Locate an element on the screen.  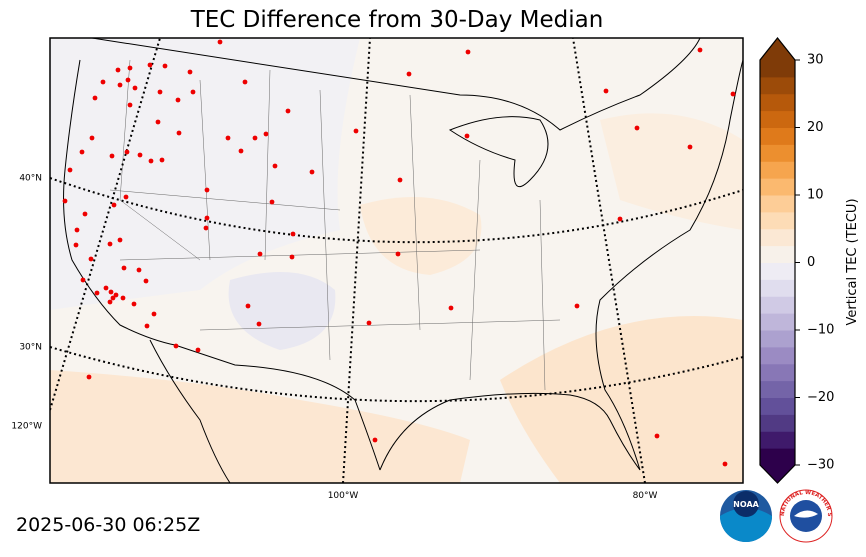
coastline is located at coordinates (190, 411).